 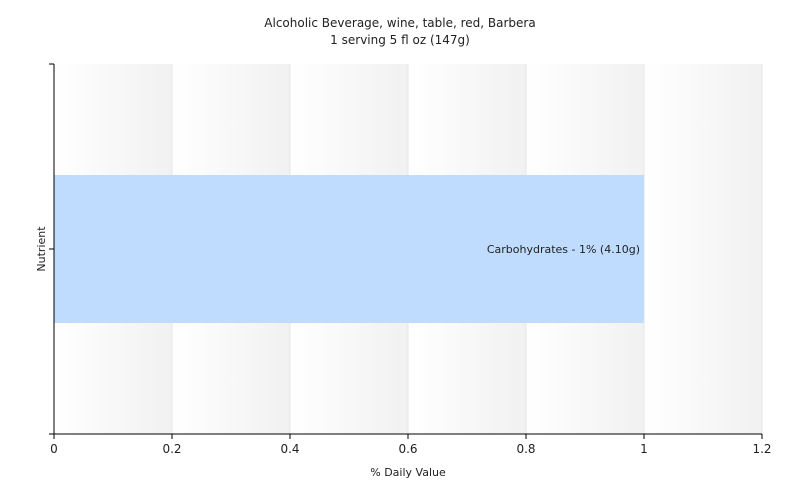 What do you see at coordinates (407, 449) in the screenshot?
I see `x-tick-label: 0.6` at bounding box center [407, 449].